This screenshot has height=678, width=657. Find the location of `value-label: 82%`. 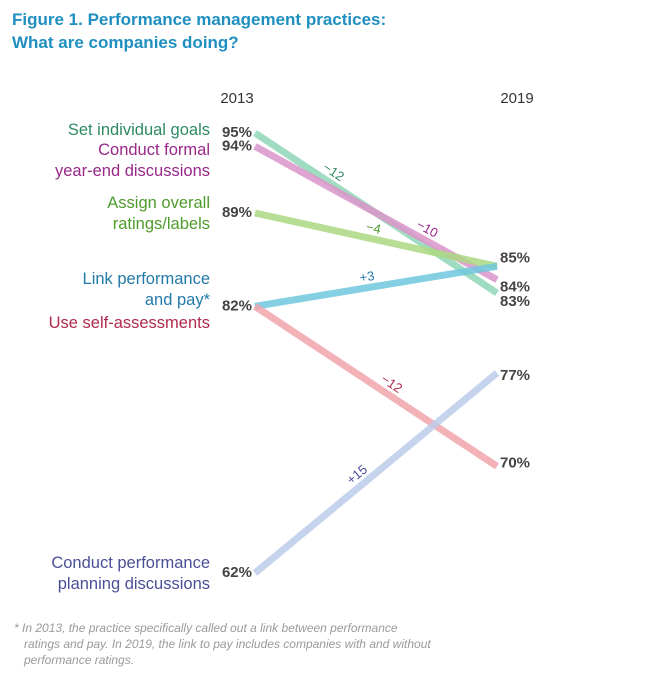

value-label: 82% is located at coordinates (237, 305).